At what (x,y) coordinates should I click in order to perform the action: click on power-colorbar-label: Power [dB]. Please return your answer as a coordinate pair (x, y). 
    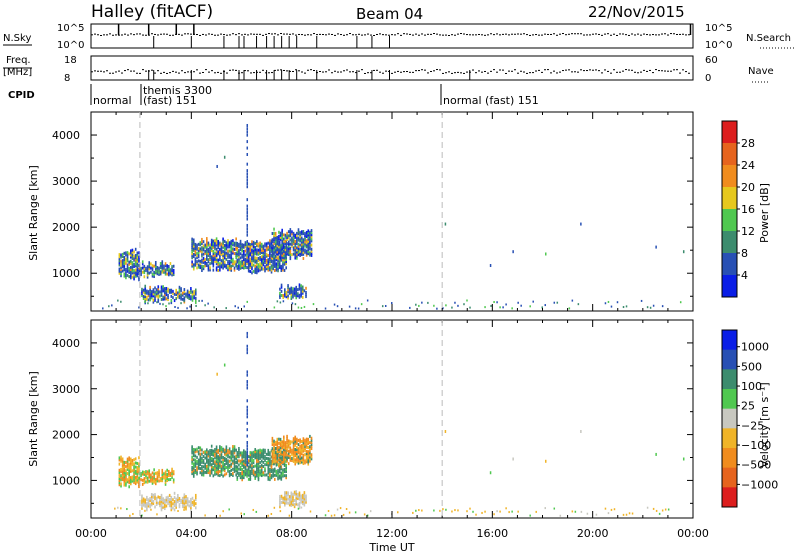
    Looking at the image, I should click on (764, 213).